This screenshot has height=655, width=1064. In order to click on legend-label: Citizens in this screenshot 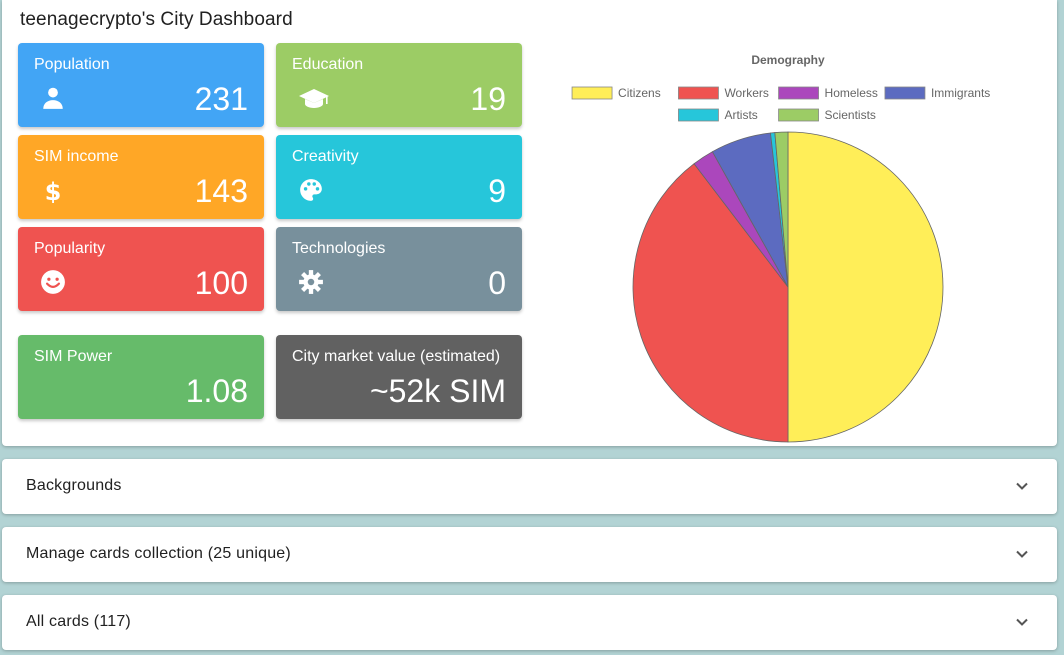, I will do `click(639, 93)`.